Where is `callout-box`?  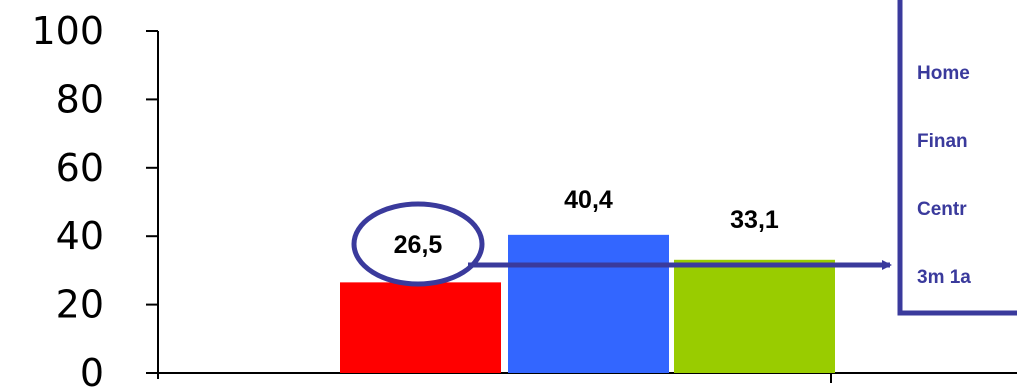
callout-box is located at coordinates (957, 158).